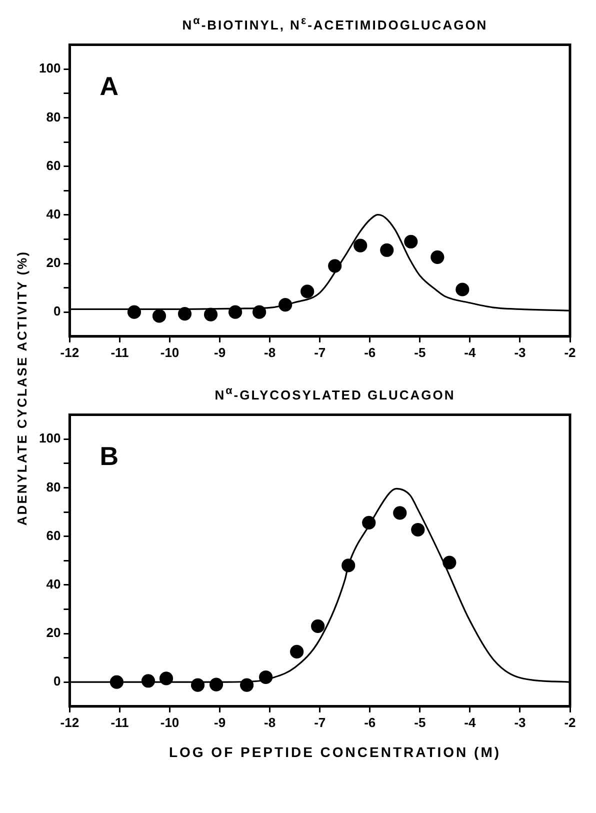  Describe the element at coordinates (109, 455) in the screenshot. I see `annotation: B` at that location.